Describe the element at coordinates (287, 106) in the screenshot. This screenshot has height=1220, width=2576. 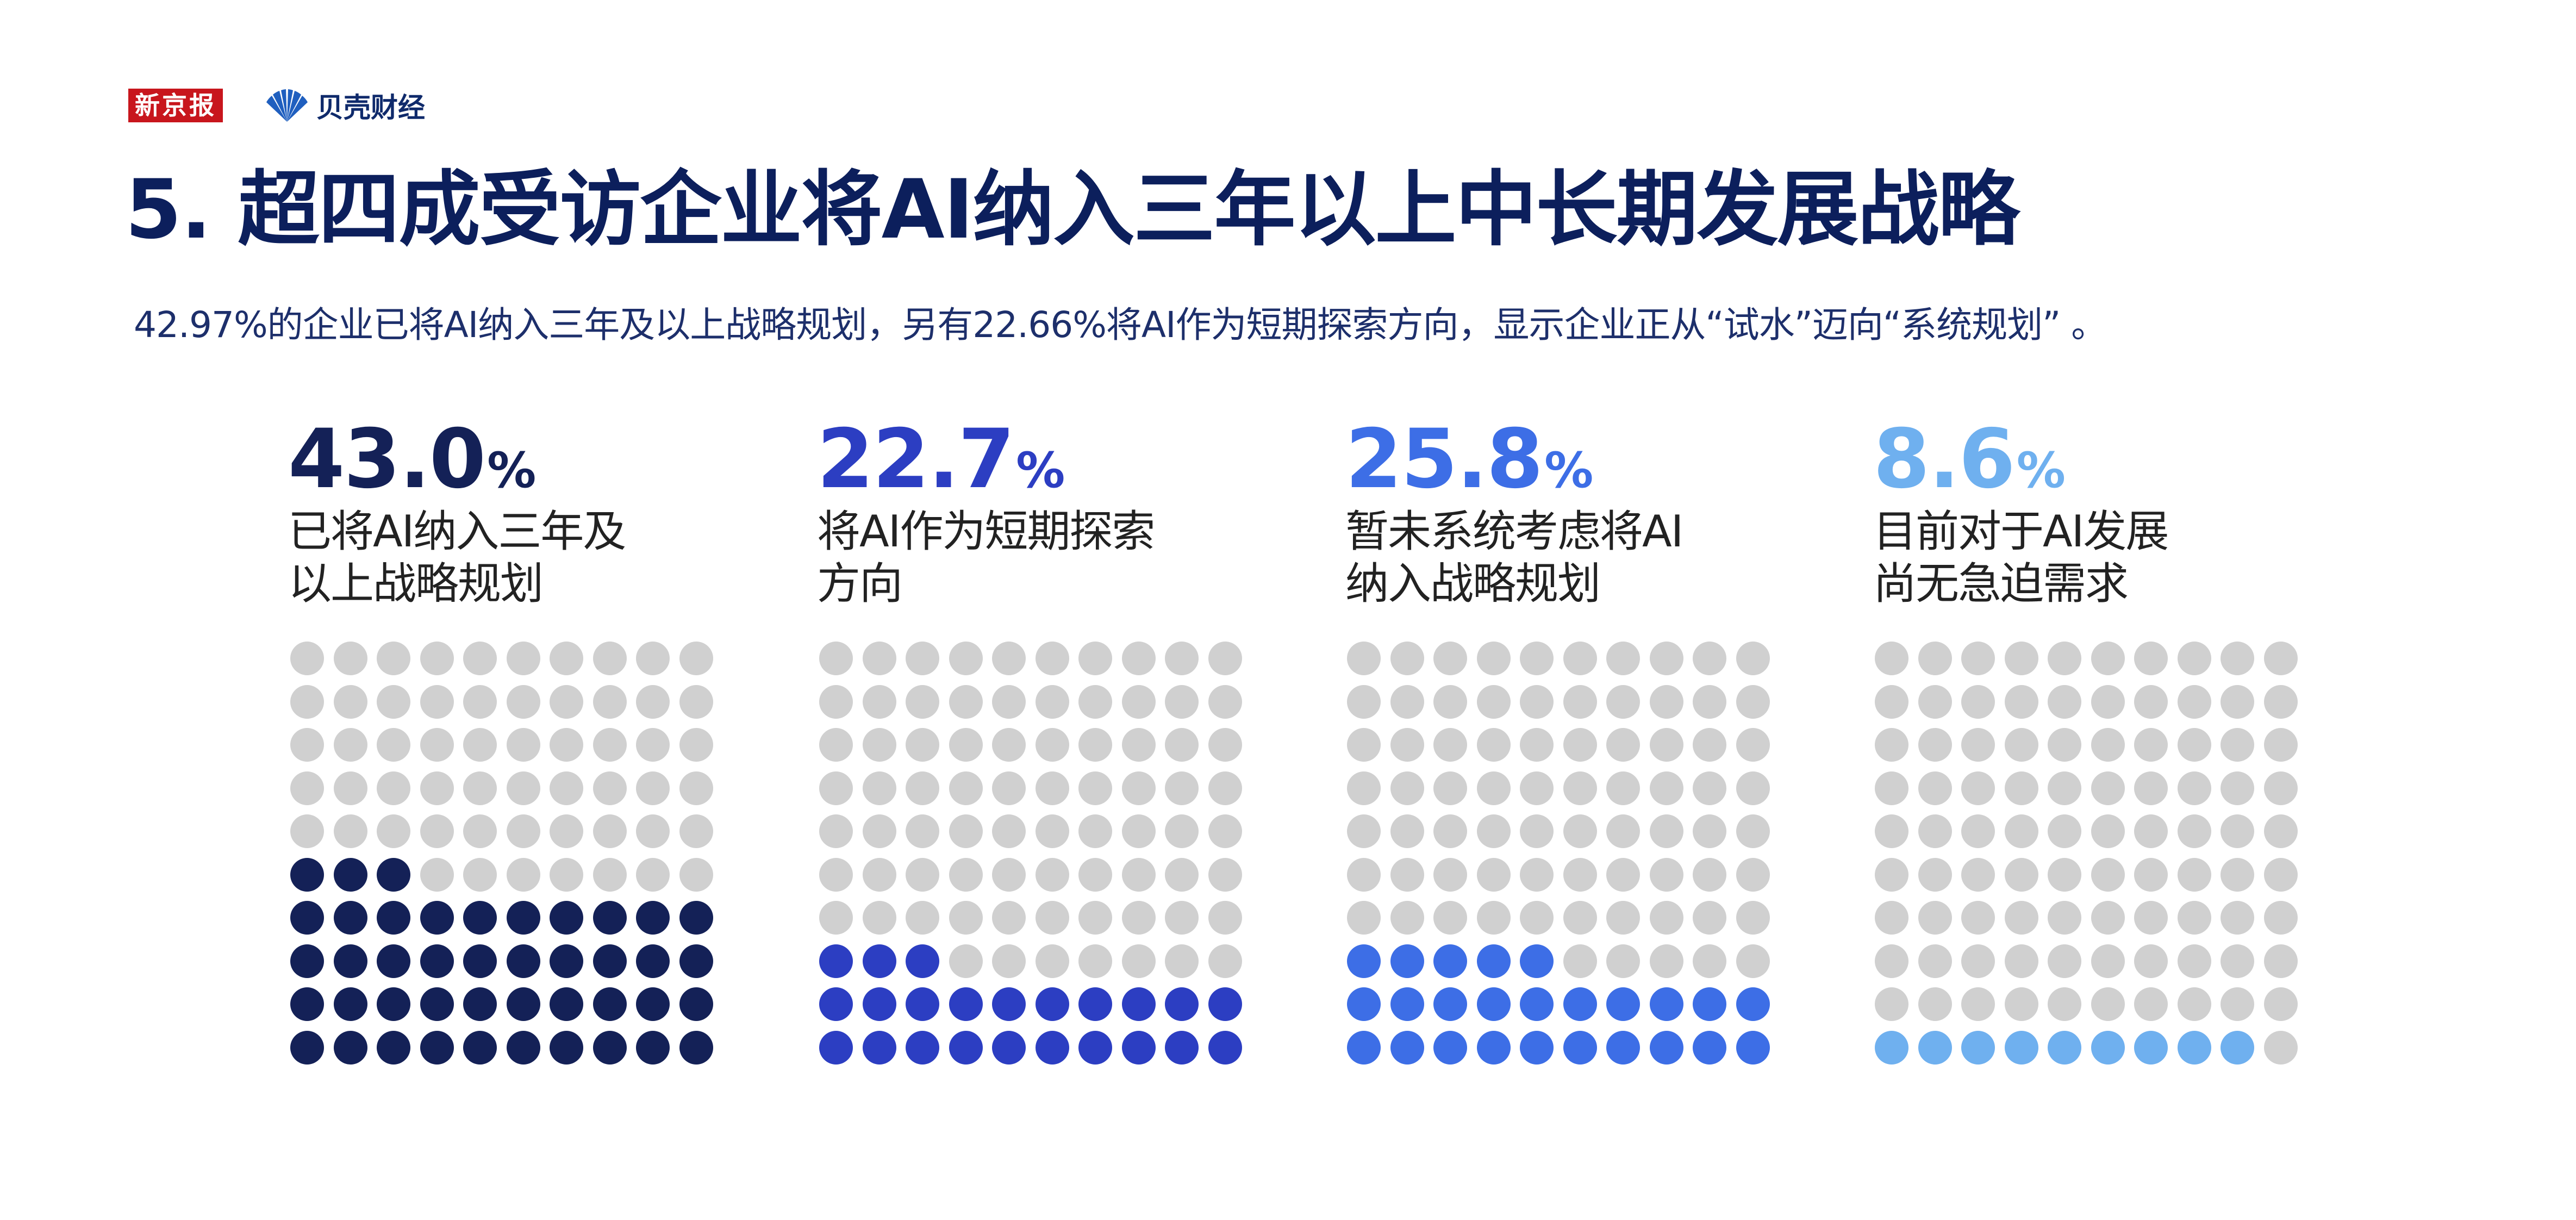
I see `shell-icon` at that location.